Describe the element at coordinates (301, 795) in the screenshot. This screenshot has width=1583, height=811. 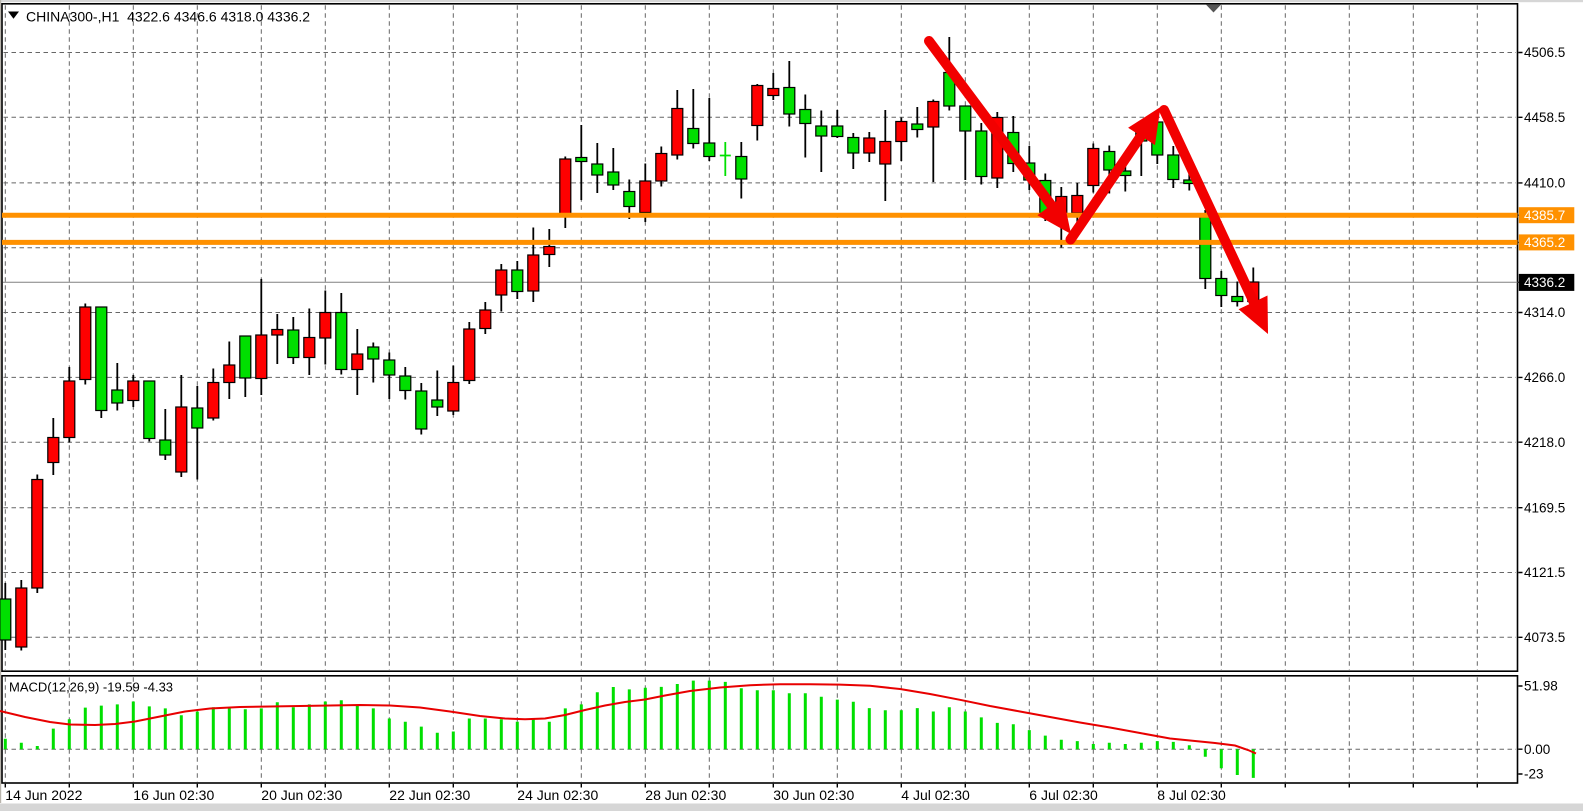
I see `svg-text: 20 Jun 02:30` at that location.